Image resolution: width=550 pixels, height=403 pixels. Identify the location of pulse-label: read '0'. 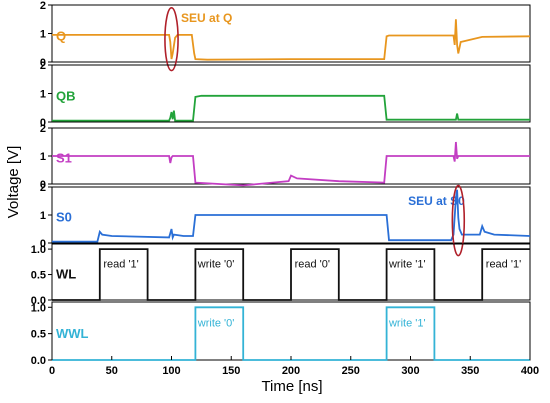
(312, 265).